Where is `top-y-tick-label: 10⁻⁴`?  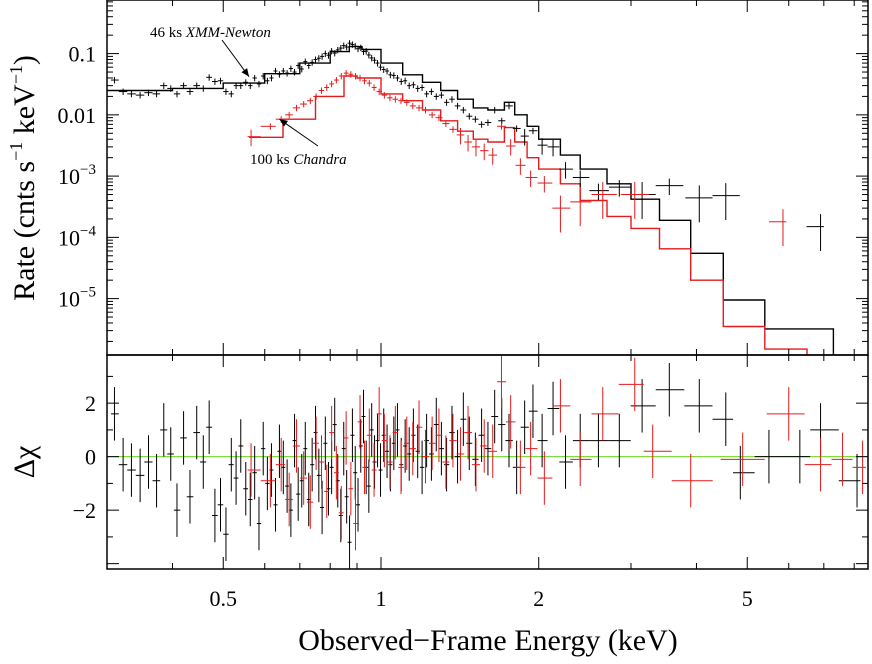
top-y-tick-label: 10⁻⁴ is located at coordinates (77, 236).